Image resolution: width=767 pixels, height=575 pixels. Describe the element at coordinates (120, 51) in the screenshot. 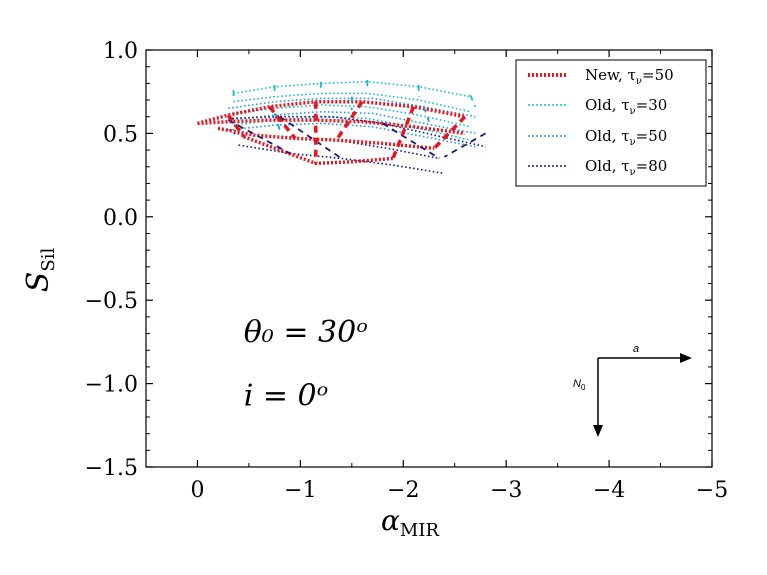

I see `y-tick-label-0: 1.0` at that location.